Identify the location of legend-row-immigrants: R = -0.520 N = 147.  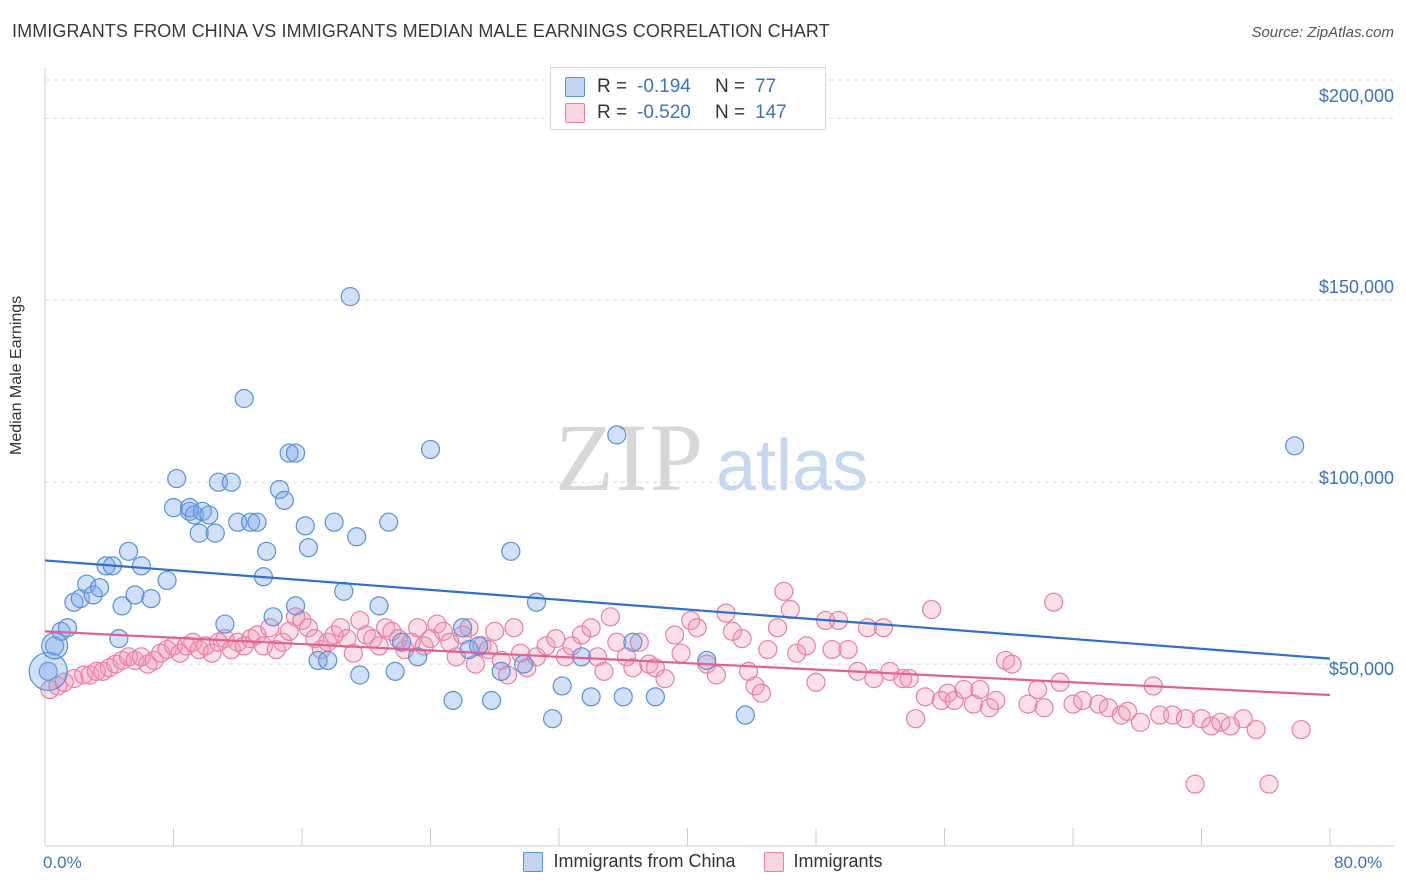
(676, 113).